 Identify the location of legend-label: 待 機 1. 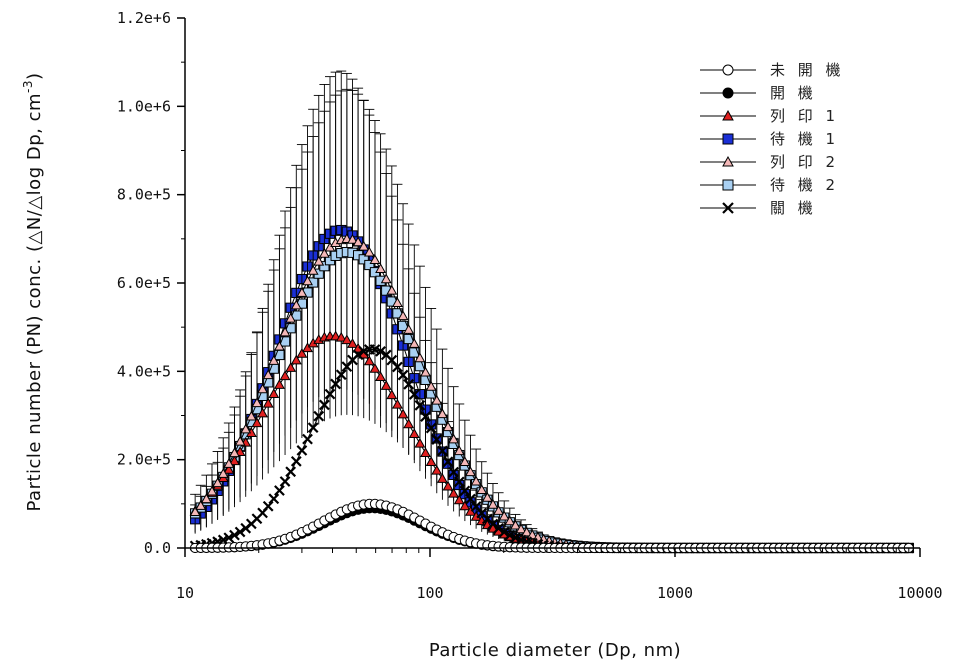
(804, 139).